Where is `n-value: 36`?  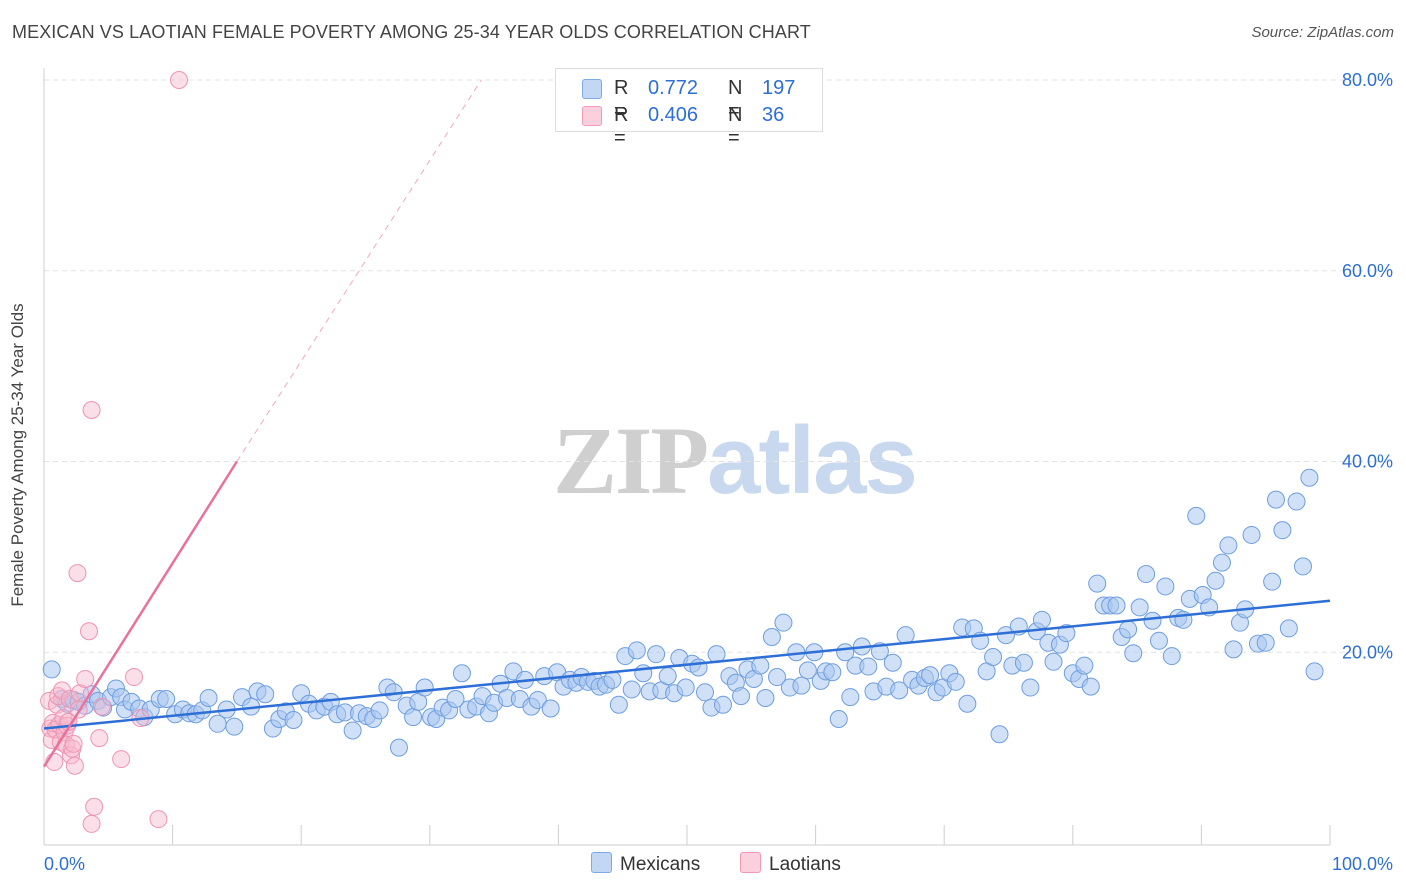
n-value: 36 is located at coordinates (773, 115).